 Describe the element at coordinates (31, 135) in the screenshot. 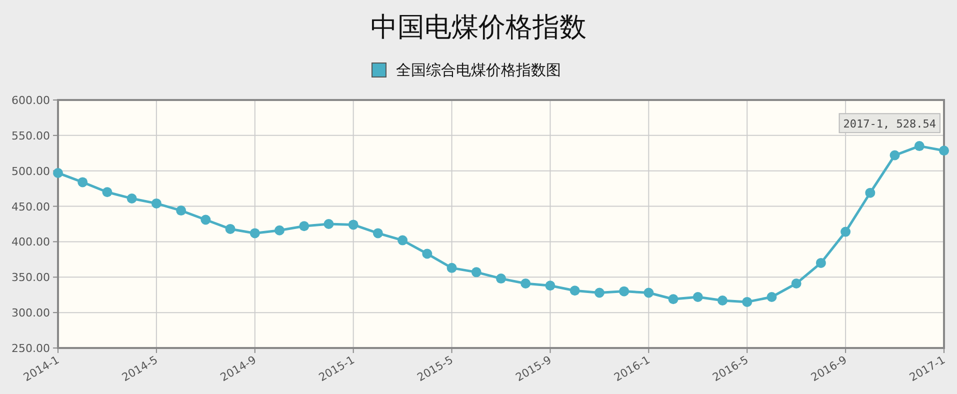

I see `y-tick-label: 550.00` at that location.